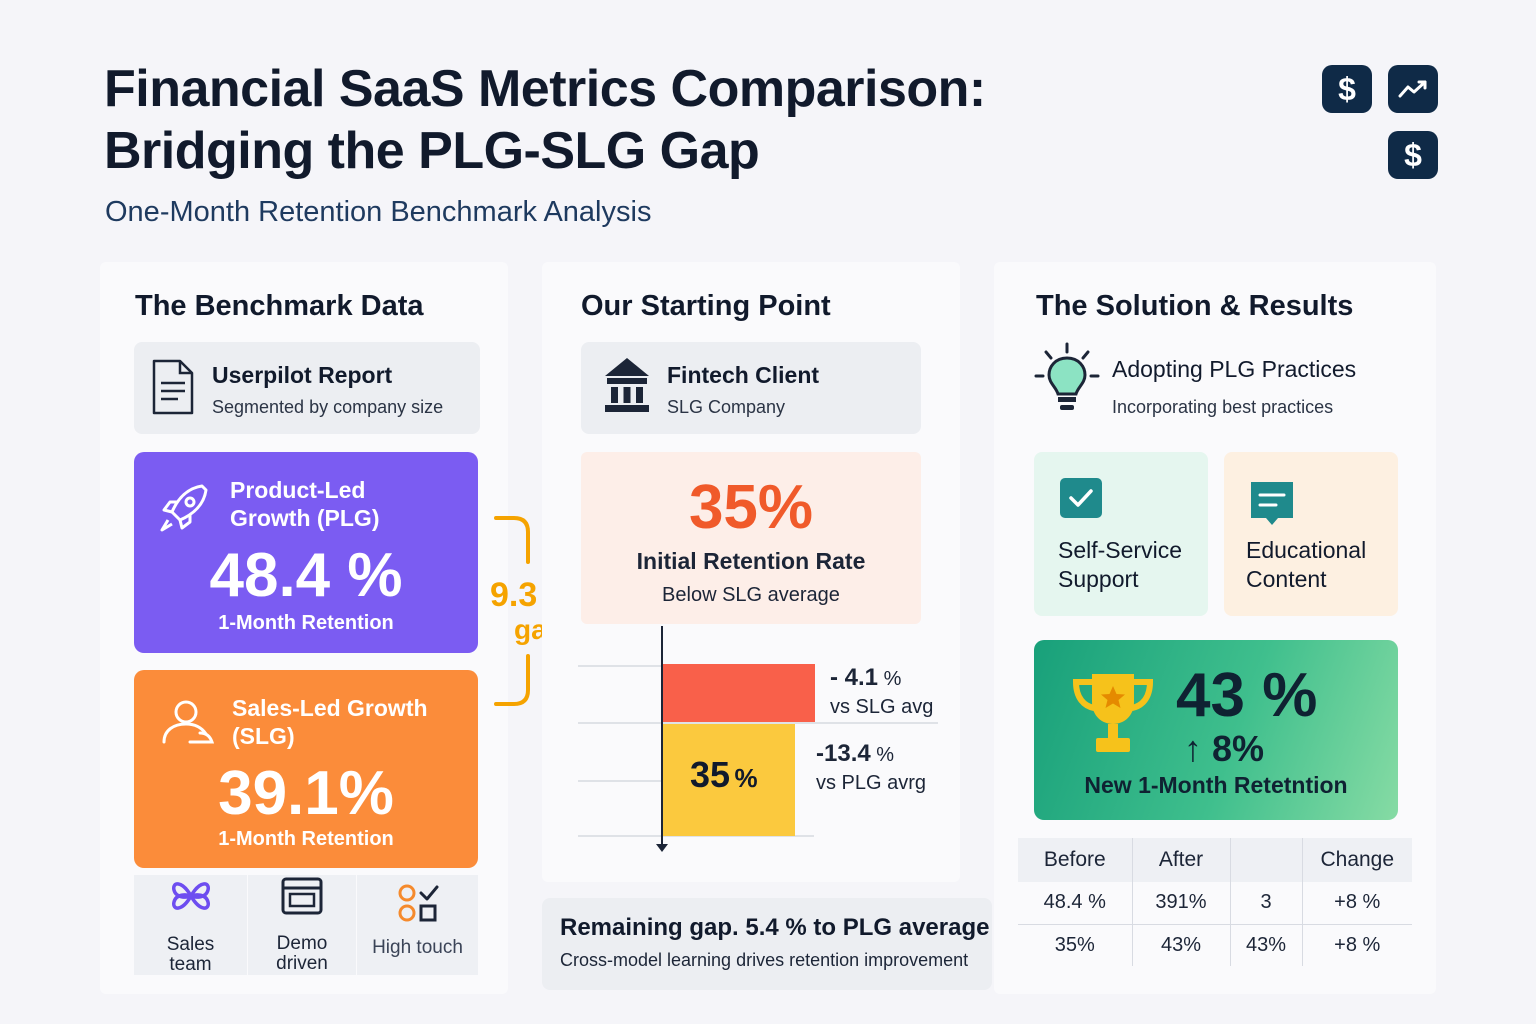 This screenshot has height=1024, width=1536. I want to click on col-header-blank, so click(1265, 860).